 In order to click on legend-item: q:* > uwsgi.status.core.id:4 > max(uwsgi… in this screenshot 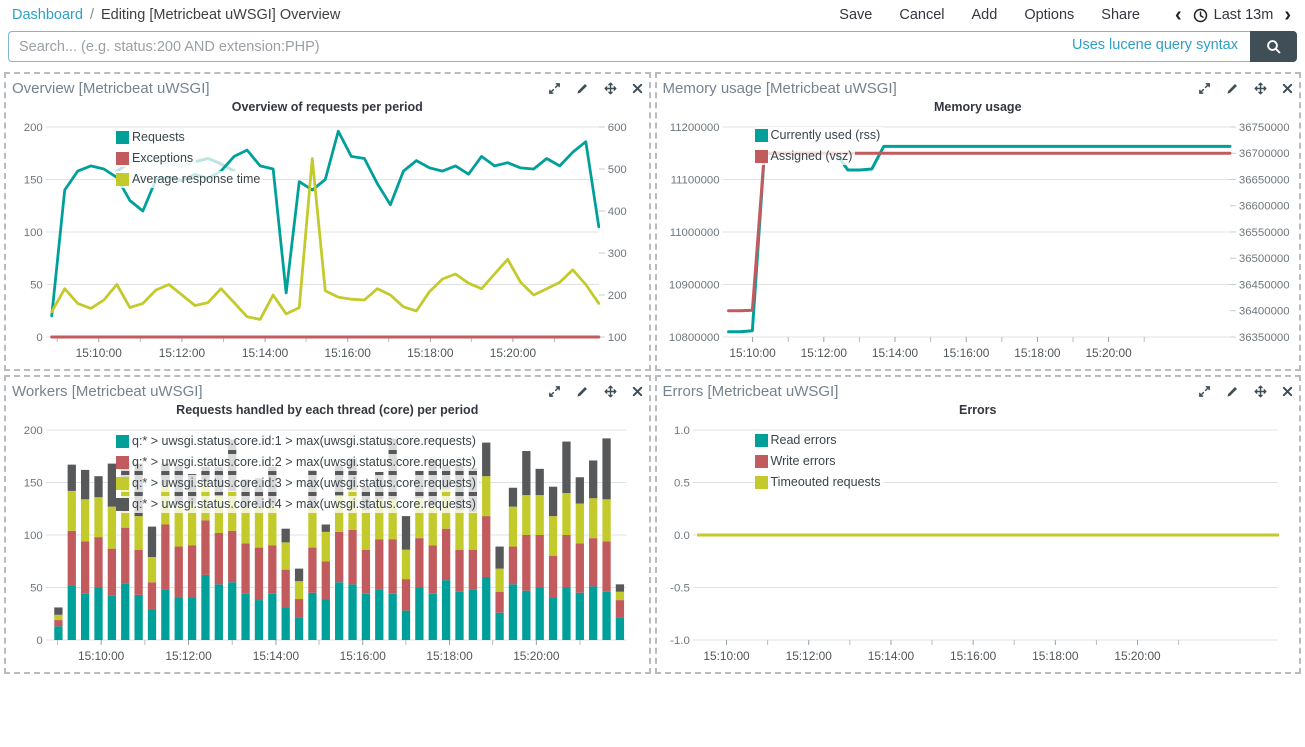, I will do `click(297, 504)`.